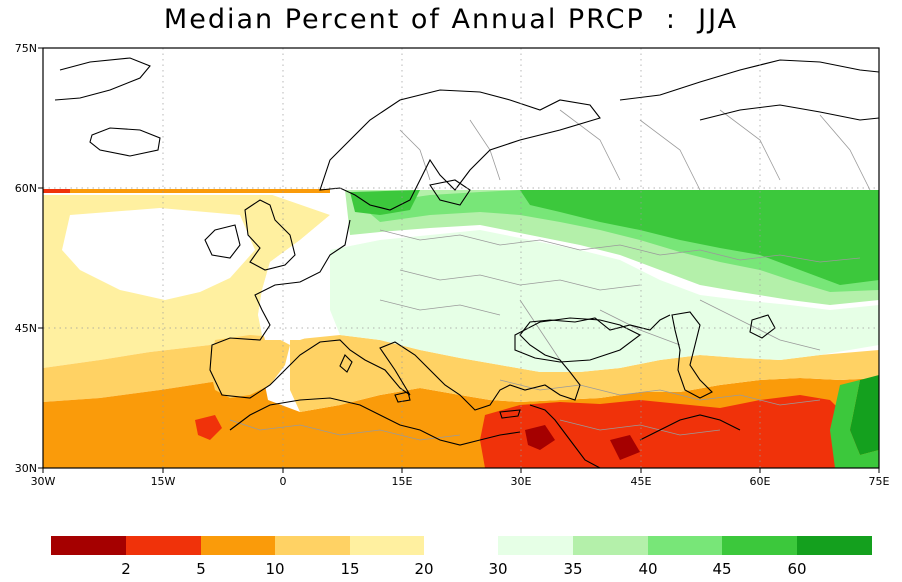 This screenshot has width=902, height=582. Describe the element at coordinates (163, 481) in the screenshot. I see `lon-label-15w: 15W` at that location.